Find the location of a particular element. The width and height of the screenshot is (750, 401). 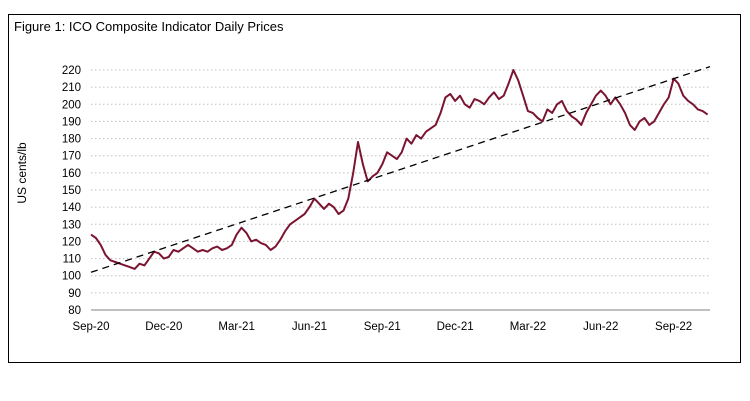

y-tick-label-220: 220 is located at coordinates (71, 71).